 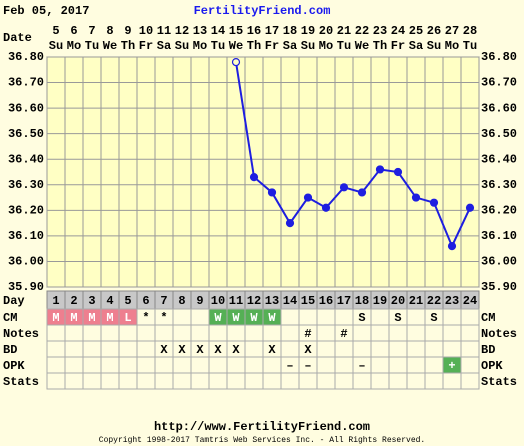 What do you see at coordinates (55, 301) in the screenshot?
I see `day-number: 1` at bounding box center [55, 301].